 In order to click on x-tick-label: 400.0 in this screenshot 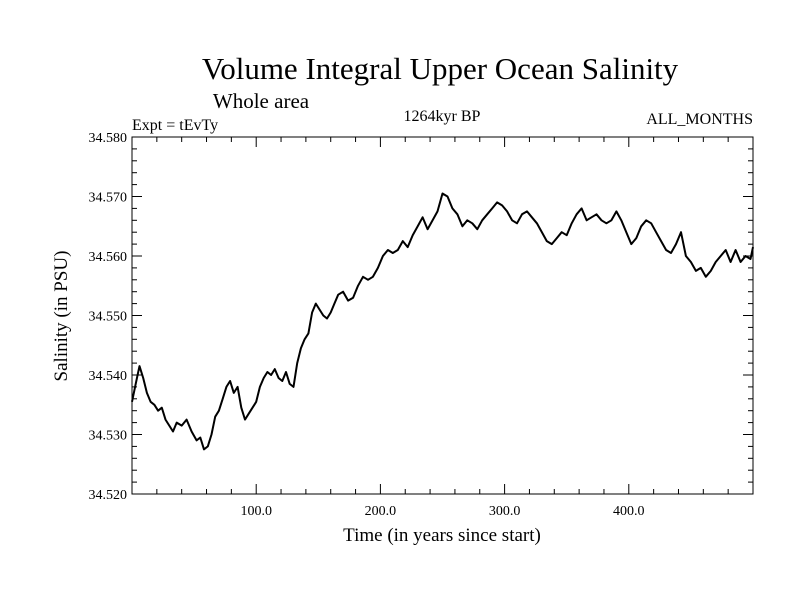, I will do `click(629, 511)`.